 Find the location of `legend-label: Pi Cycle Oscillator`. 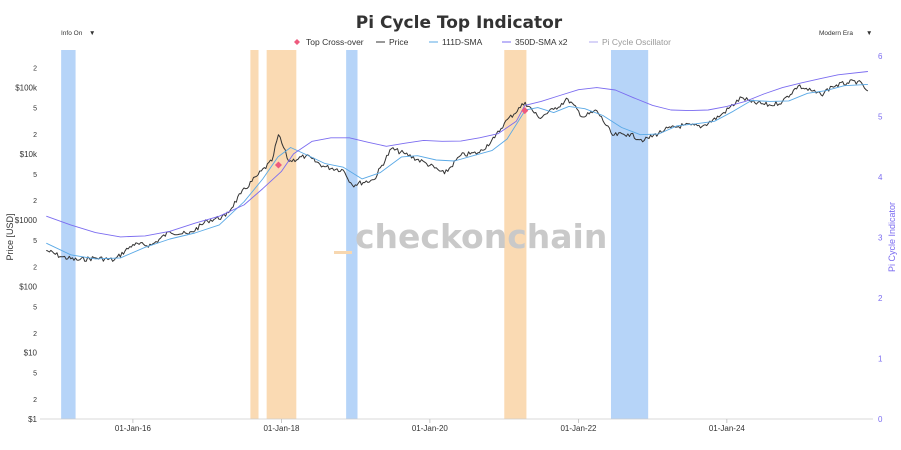

legend-label: Pi Cycle Oscillator is located at coordinates (636, 42).